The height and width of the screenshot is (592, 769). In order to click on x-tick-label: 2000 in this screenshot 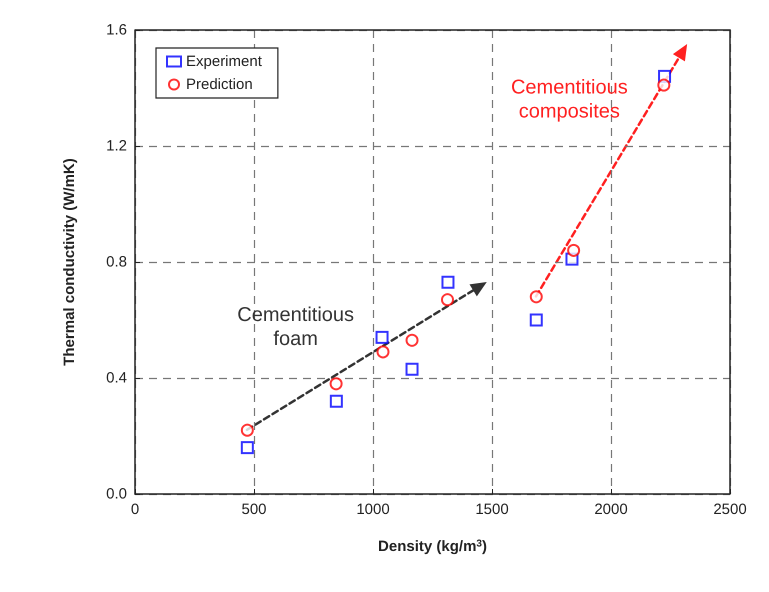, I will do `click(611, 509)`.